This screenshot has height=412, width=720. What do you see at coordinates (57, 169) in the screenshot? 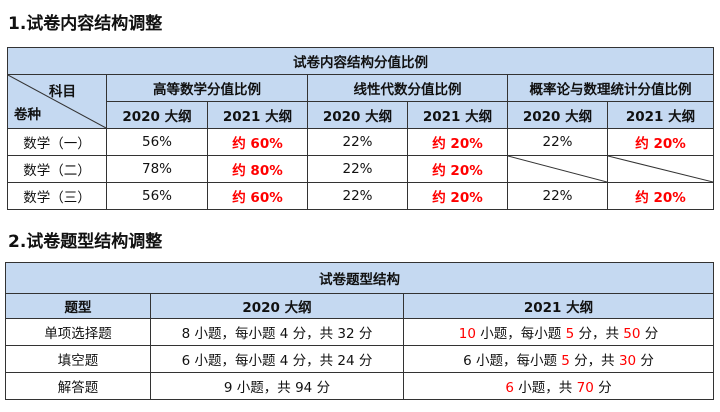
I see `paper-name: 数学（二）` at bounding box center [57, 169].